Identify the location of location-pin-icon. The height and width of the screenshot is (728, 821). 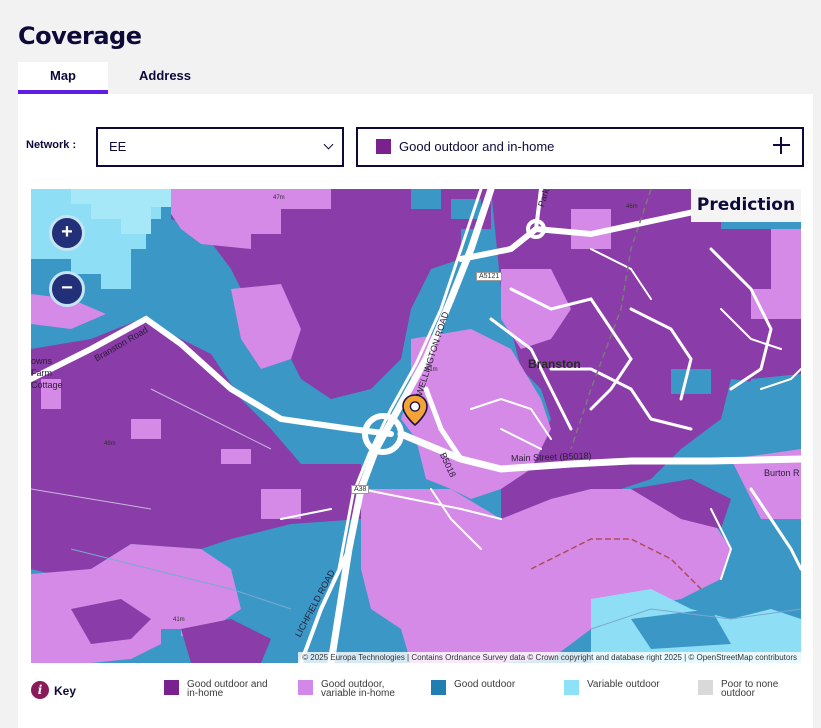
(415, 410).